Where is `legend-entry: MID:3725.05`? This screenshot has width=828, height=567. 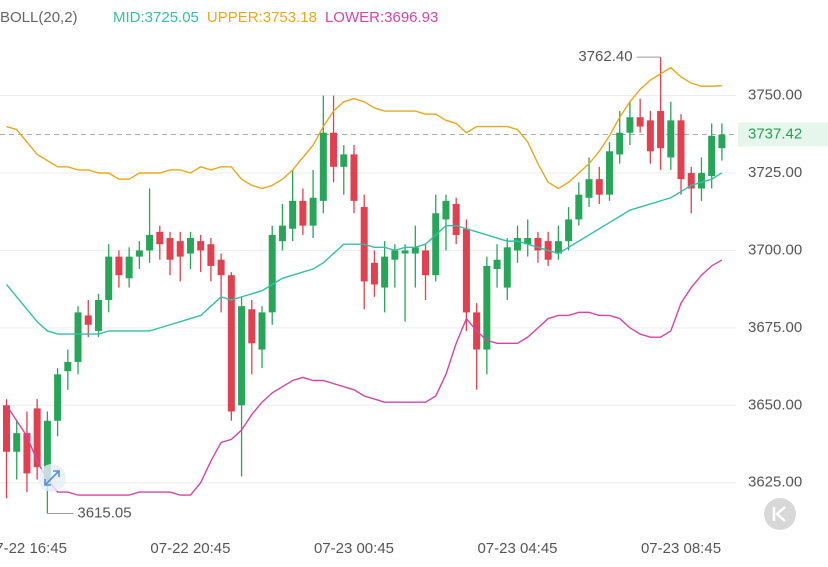 legend-entry: MID:3725.05 is located at coordinates (156, 17).